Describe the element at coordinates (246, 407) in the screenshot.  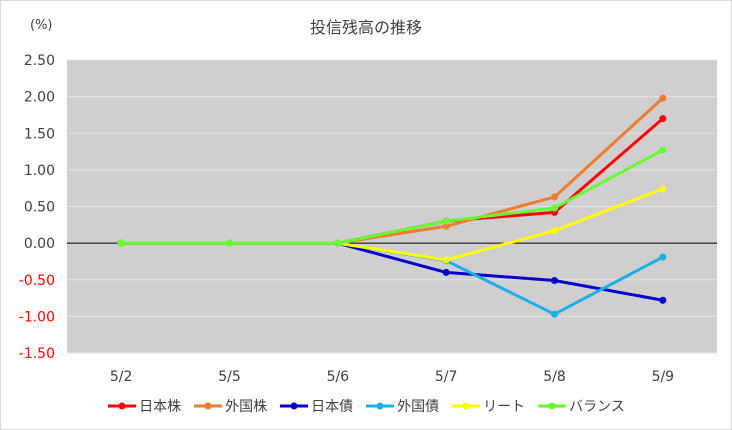
I see `legend-label: 外国株` at that location.